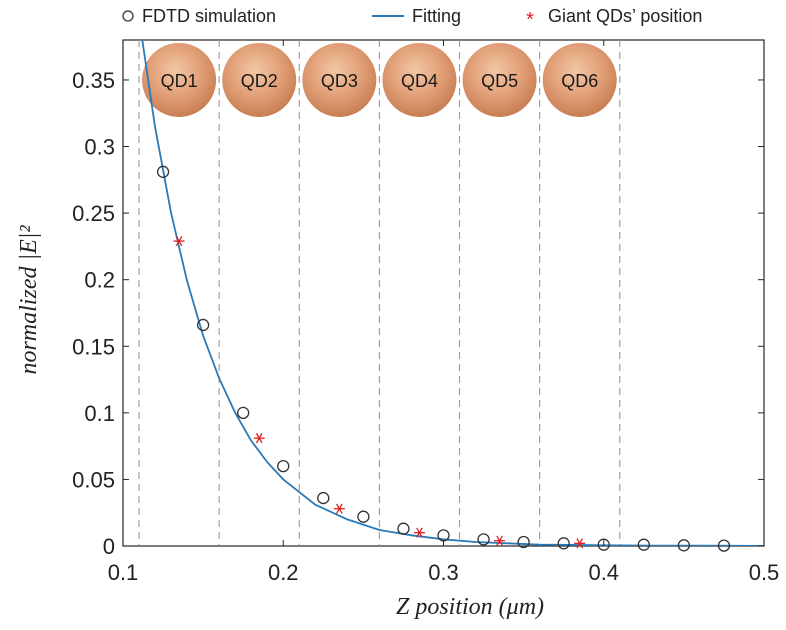 This screenshot has width=786, height=630. I want to click on x-tick-label-2: 0.2, so click(283, 572).